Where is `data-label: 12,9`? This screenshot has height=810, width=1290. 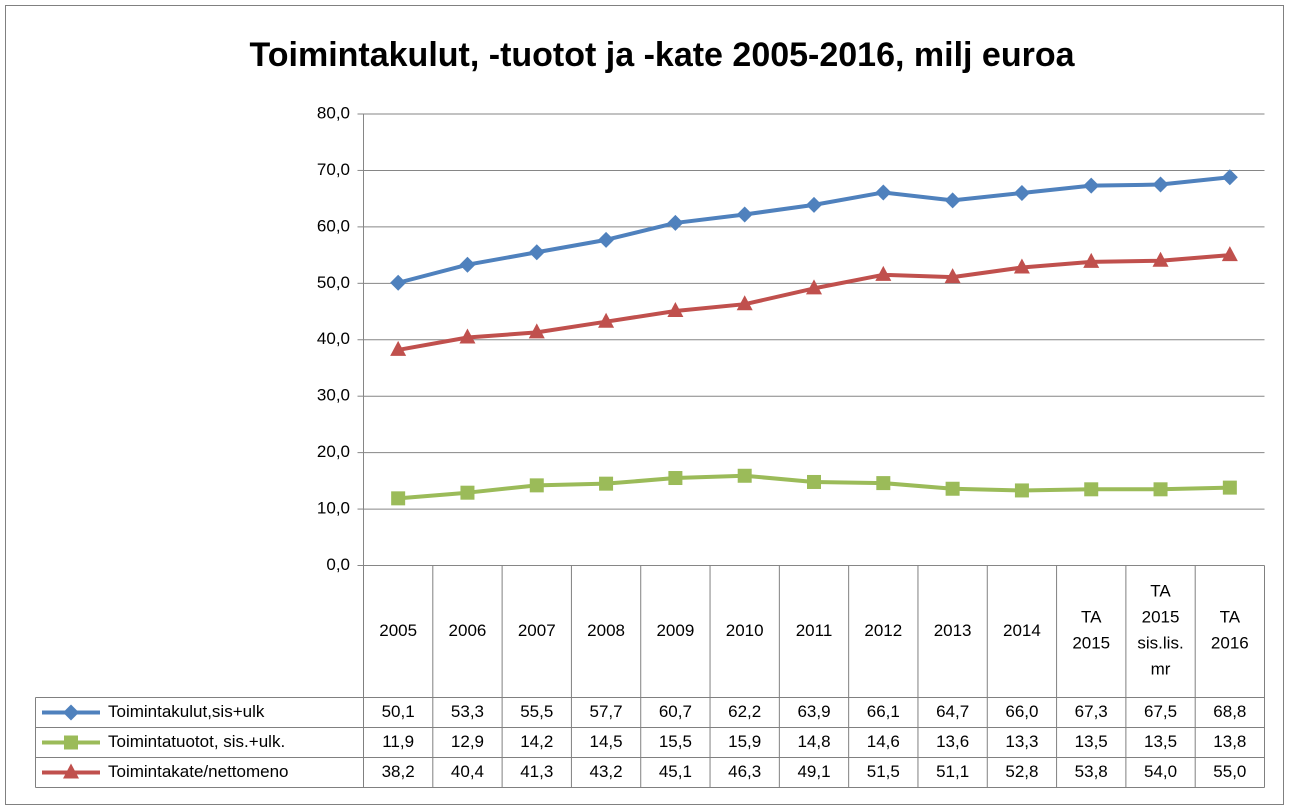
data-label: 12,9 is located at coordinates (467, 741).